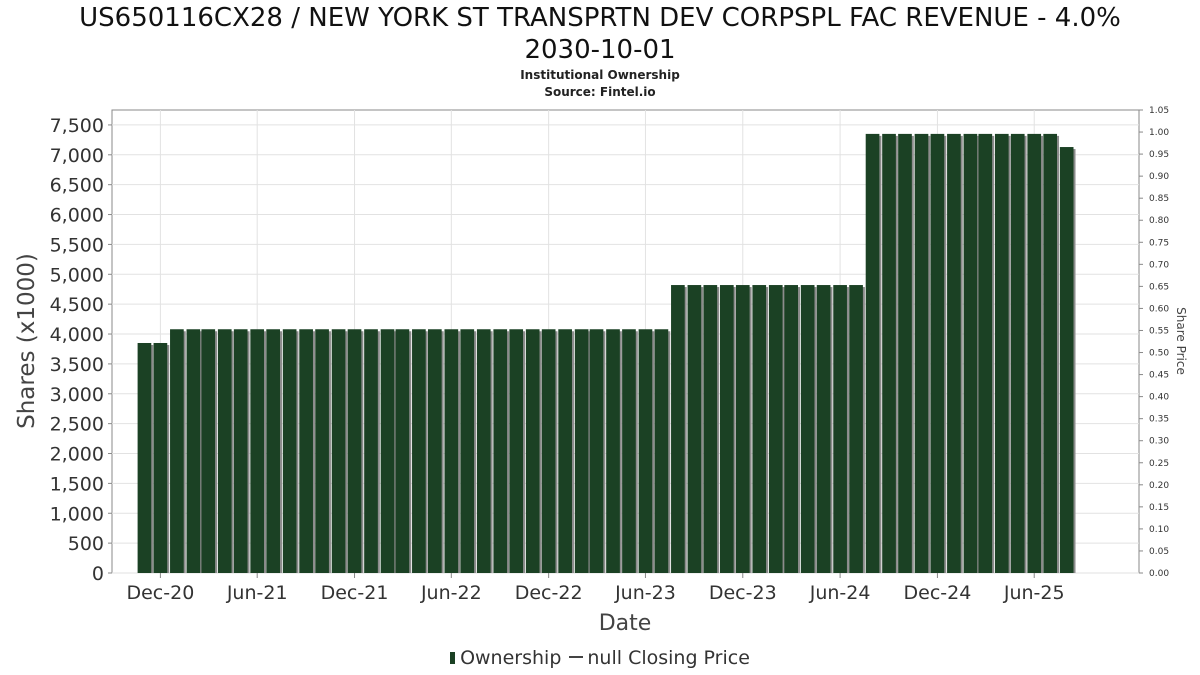 The width and height of the screenshot is (1200, 675). Describe the element at coordinates (77, 305) in the screenshot. I see `y-tick-label: 4,500` at that location.